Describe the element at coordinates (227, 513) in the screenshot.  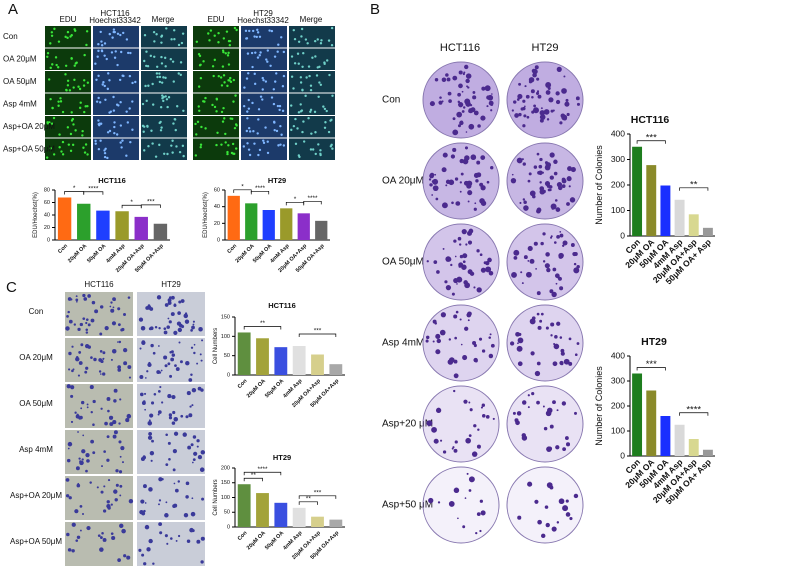
I see `y-tick-label: 50` at that location.